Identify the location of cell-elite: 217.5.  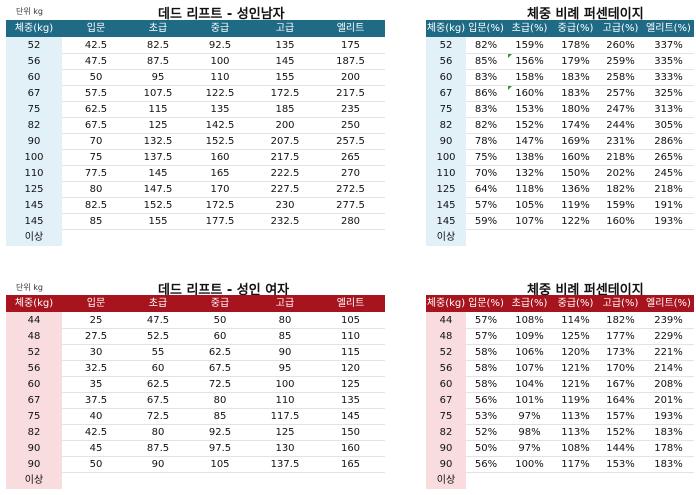
(350, 93).